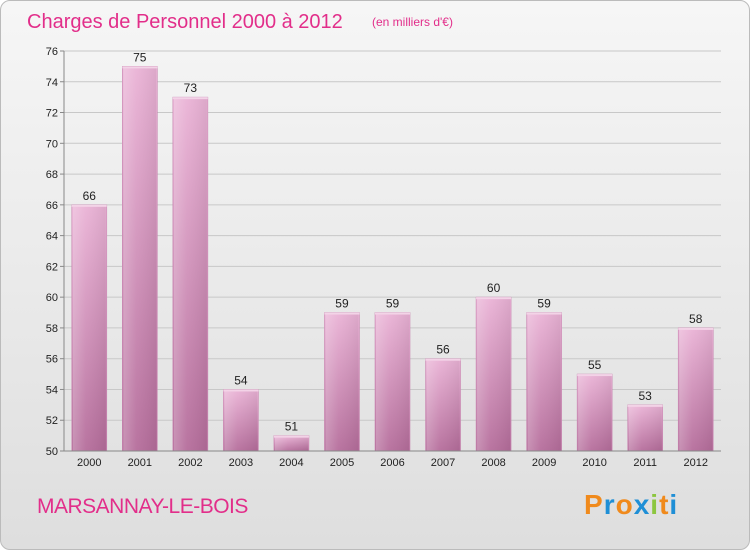 The image size is (750, 550). What do you see at coordinates (594, 504) in the screenshot?
I see `logo-letter: P` at bounding box center [594, 504].